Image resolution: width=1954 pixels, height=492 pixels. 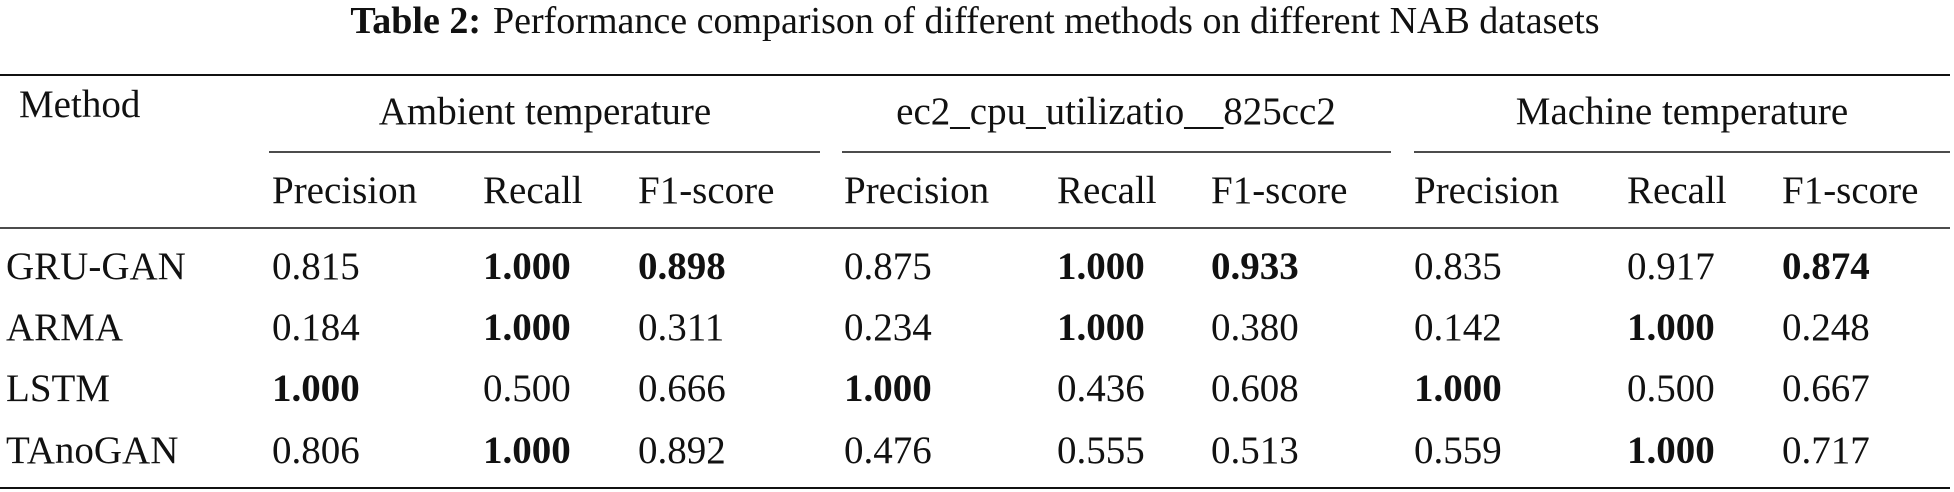 What do you see at coordinates (1116, 111) in the screenshot?
I see `group-header: ec2_cpu_utilizatio__825cc2` at bounding box center [1116, 111].